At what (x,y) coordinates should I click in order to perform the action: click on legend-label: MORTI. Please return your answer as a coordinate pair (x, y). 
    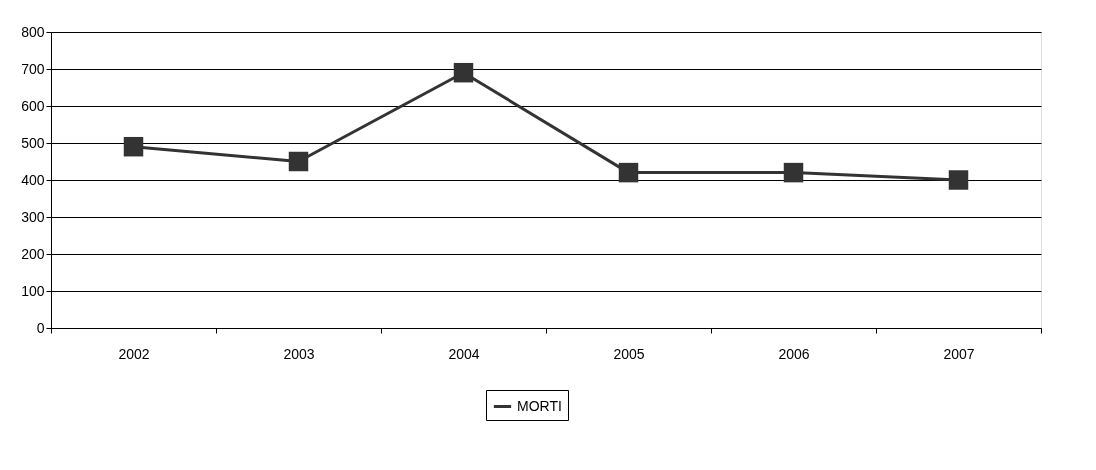
    Looking at the image, I should click on (539, 405).